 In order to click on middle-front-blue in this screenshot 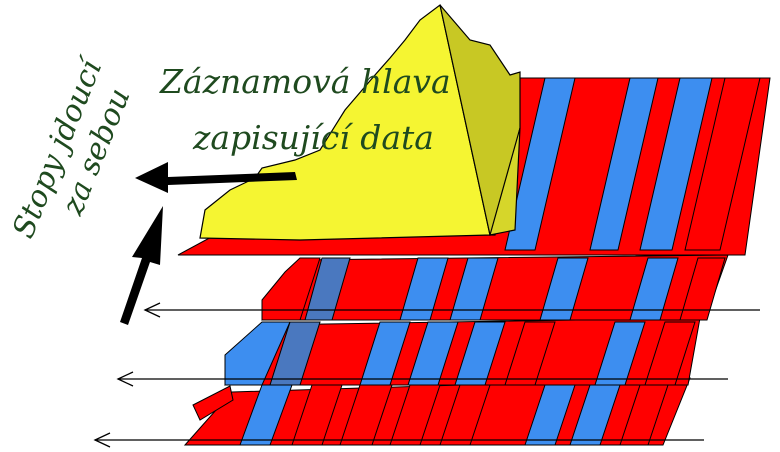, I will do `click(257, 353)`.